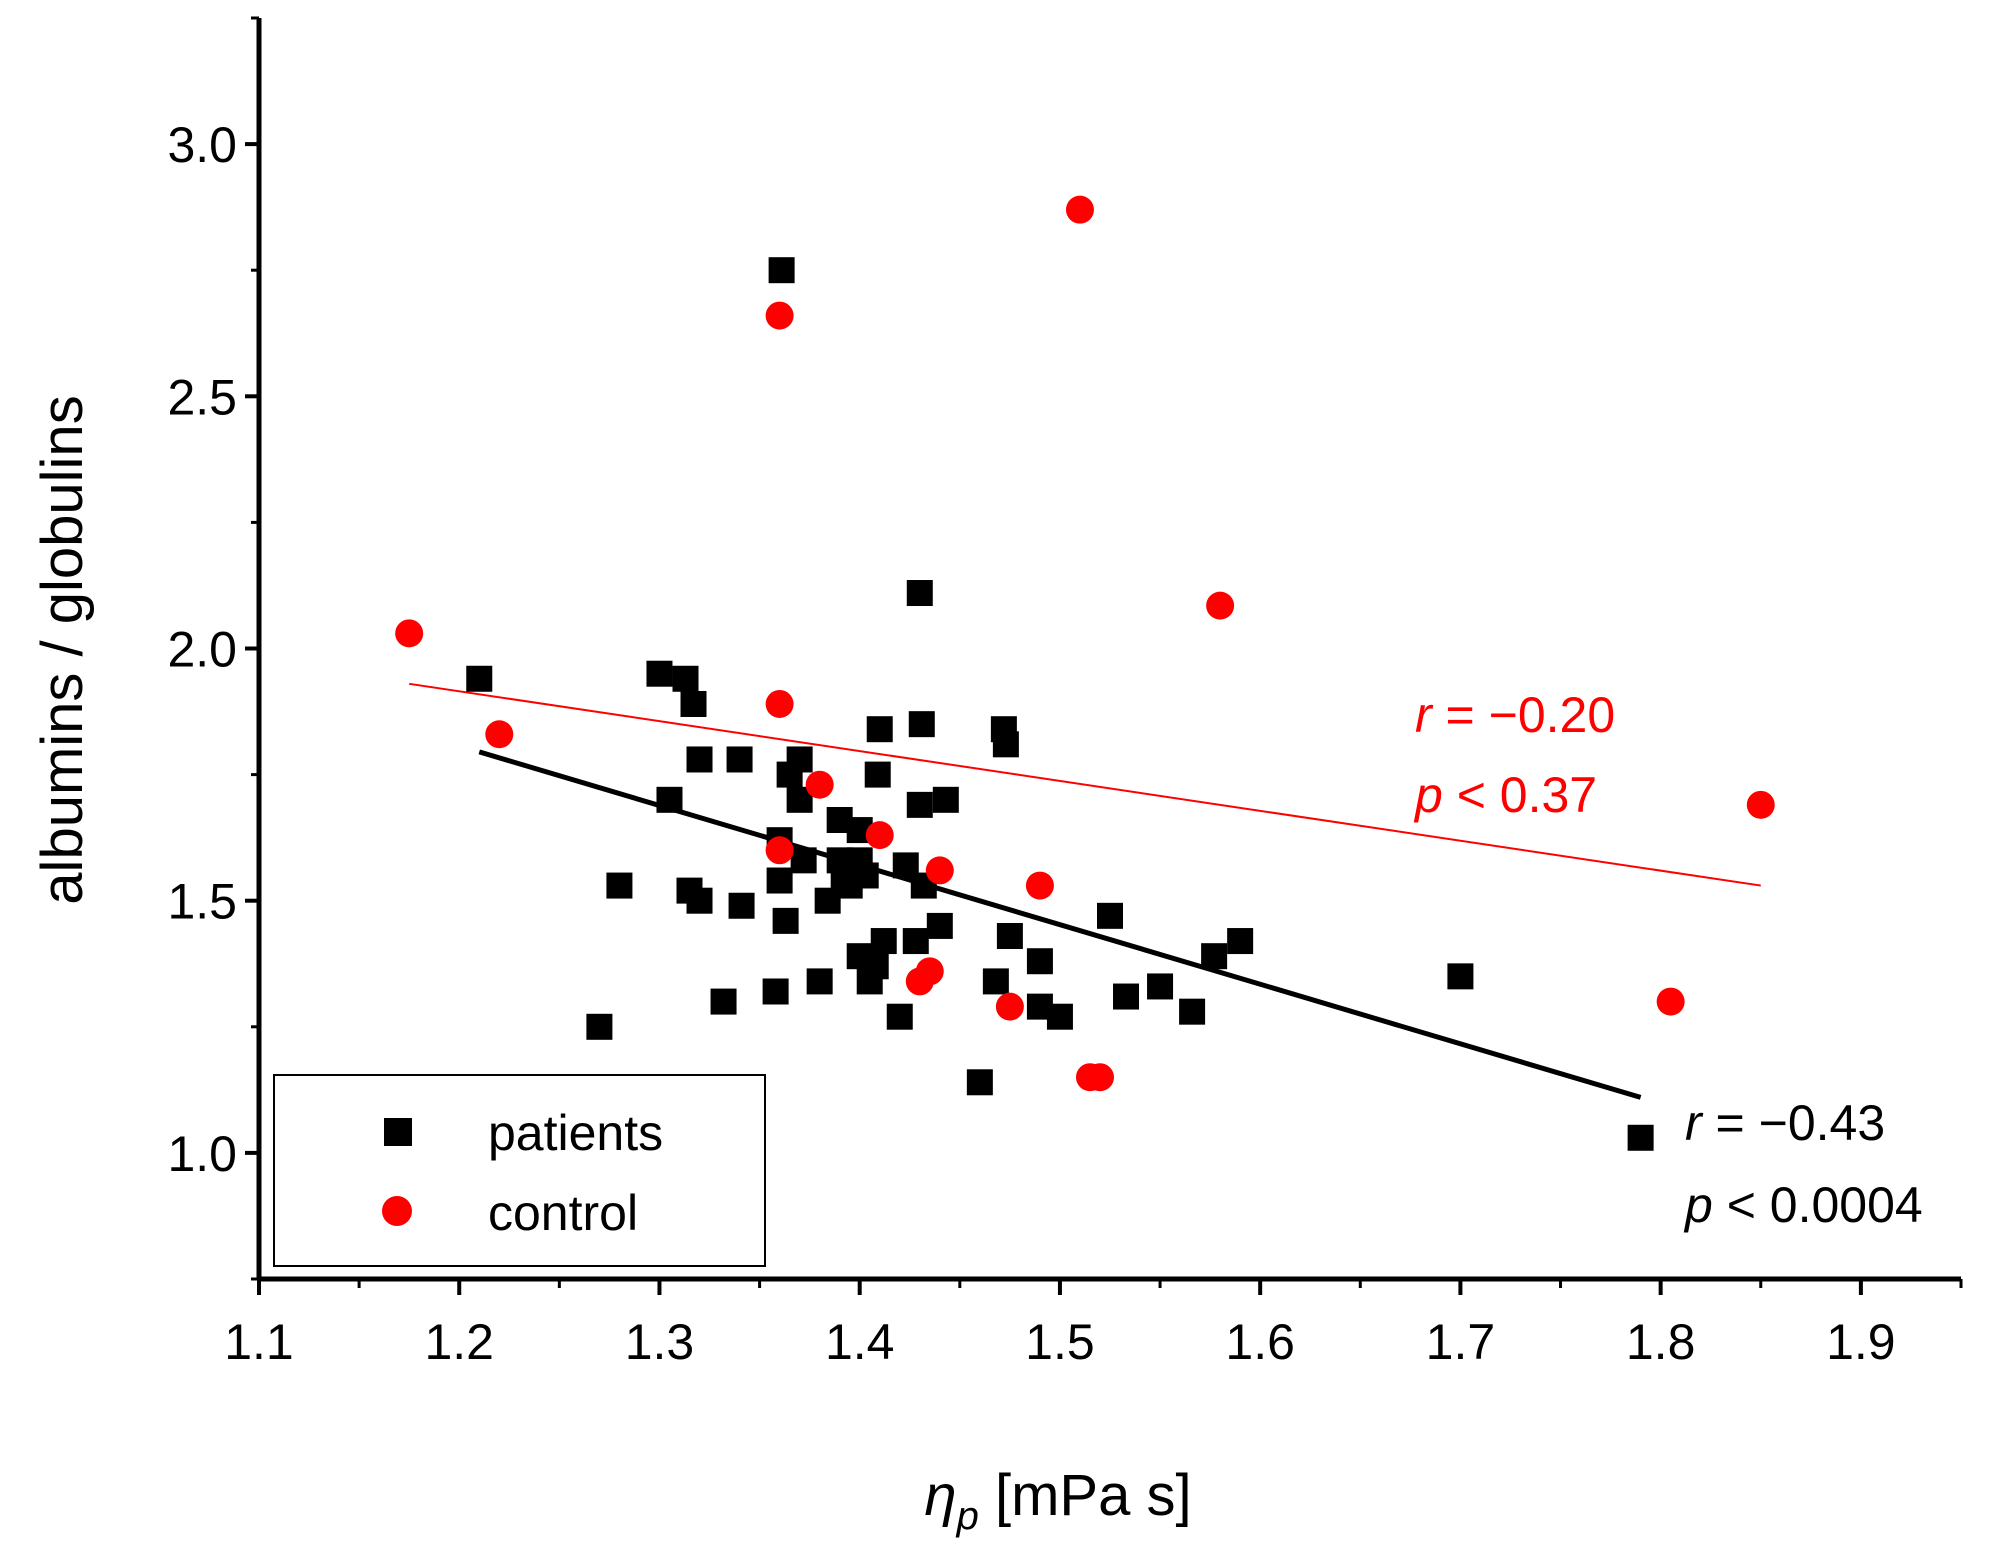 Image resolution: width=1993 pixels, height=1559 pixels. I want to click on x-tick-label: 1.3, so click(660, 1342).